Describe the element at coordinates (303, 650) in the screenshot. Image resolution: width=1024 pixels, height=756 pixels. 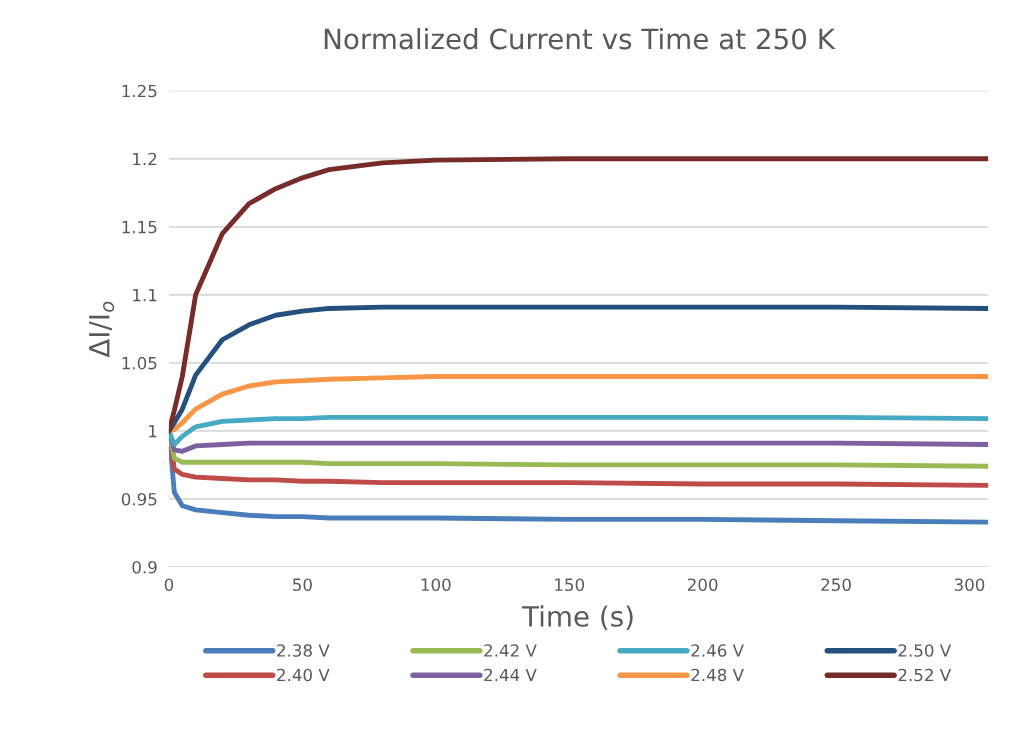
I see `legend-label: 2.38 V` at that location.